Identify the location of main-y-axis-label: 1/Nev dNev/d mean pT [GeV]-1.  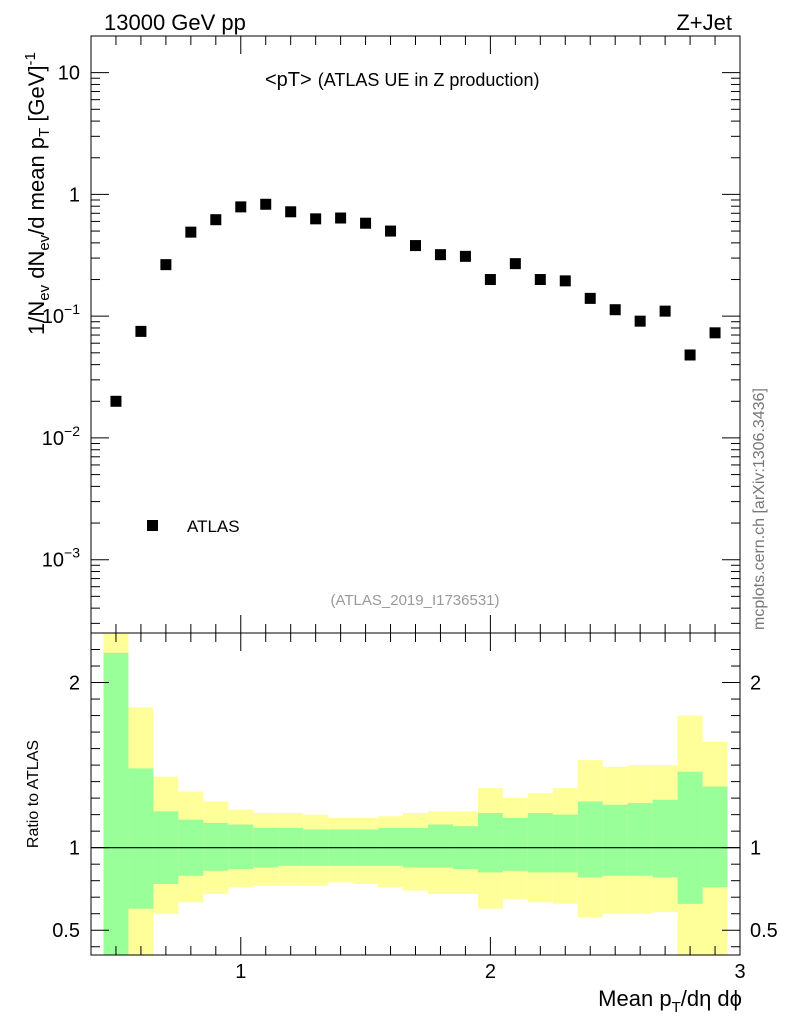
(37, 193).